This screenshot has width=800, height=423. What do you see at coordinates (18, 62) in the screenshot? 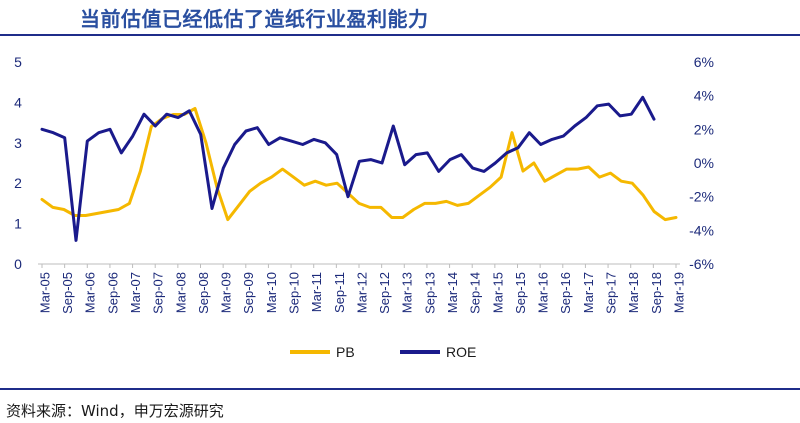
I see `left-tick-label: 5` at bounding box center [18, 62].